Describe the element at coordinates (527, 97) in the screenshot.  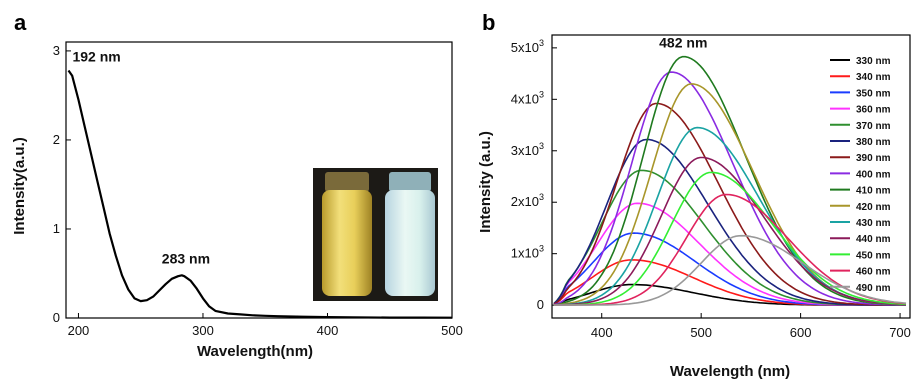
I see `panel-b-ytick-label: 4x10³` at that location.